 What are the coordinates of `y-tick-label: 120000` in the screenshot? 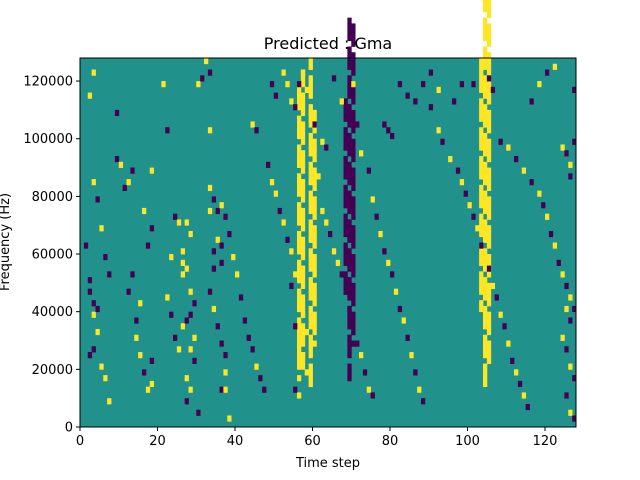 It's located at (48, 82).